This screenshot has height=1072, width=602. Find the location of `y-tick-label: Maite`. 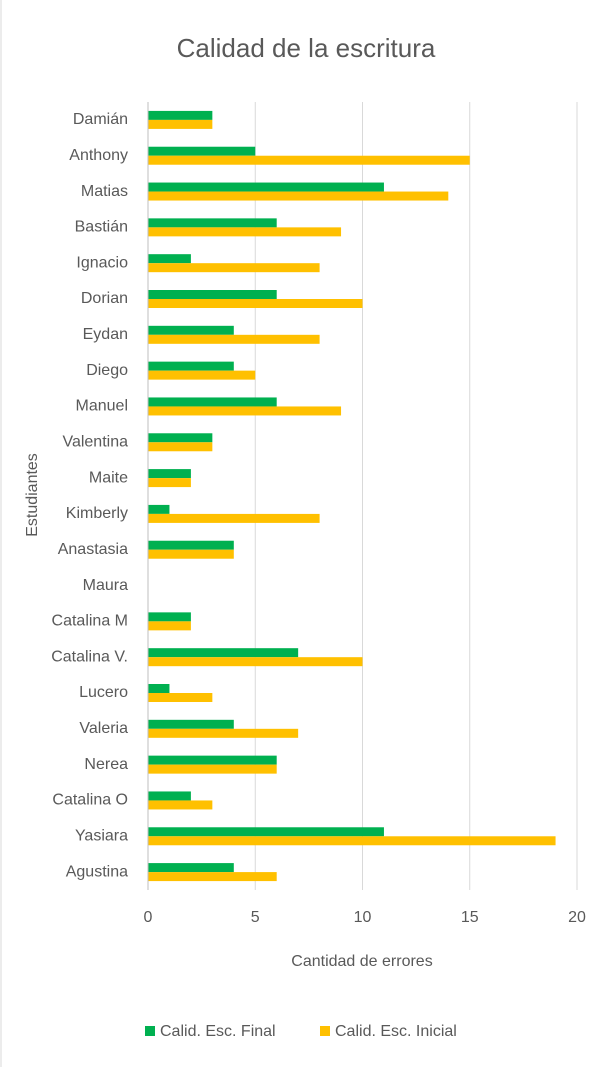

y-tick-label: Maite is located at coordinates (108, 477).